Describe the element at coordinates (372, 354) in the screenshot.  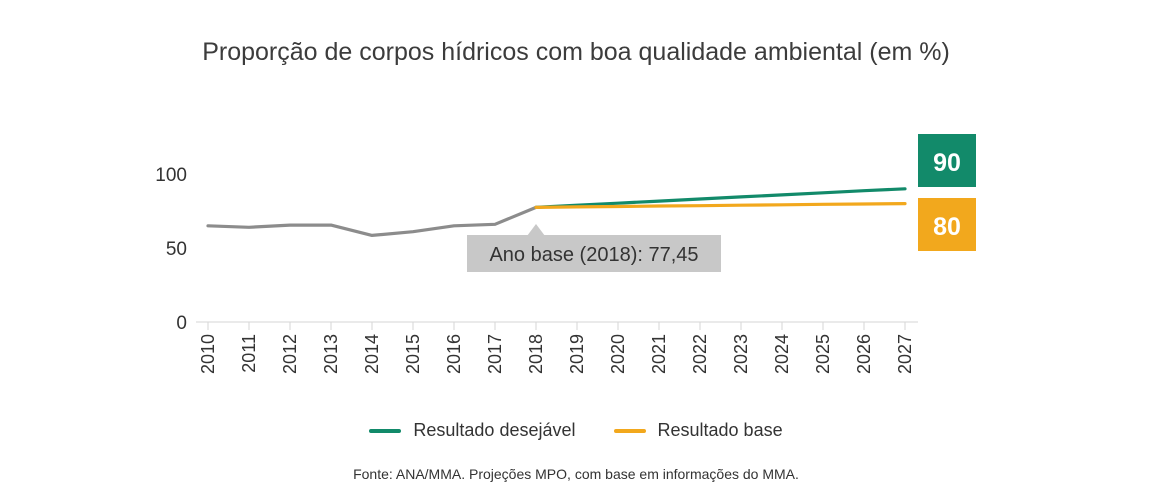
I see `x-tick-label-4: 2014` at that location.